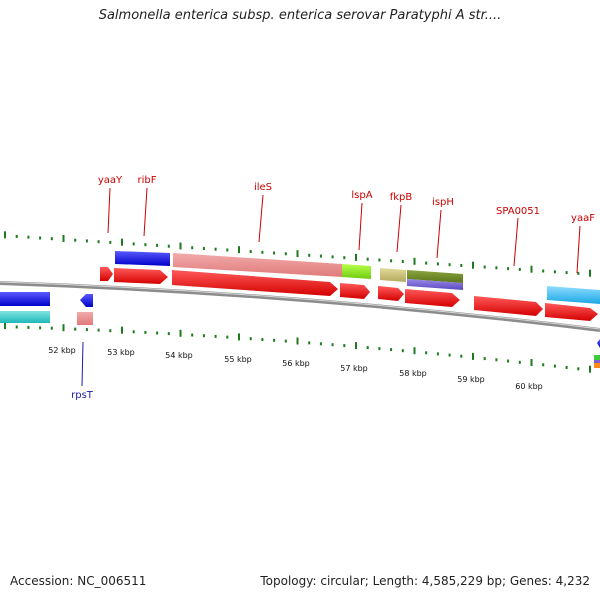  I want to click on gene-label-ileS: ileS, so click(263, 187).